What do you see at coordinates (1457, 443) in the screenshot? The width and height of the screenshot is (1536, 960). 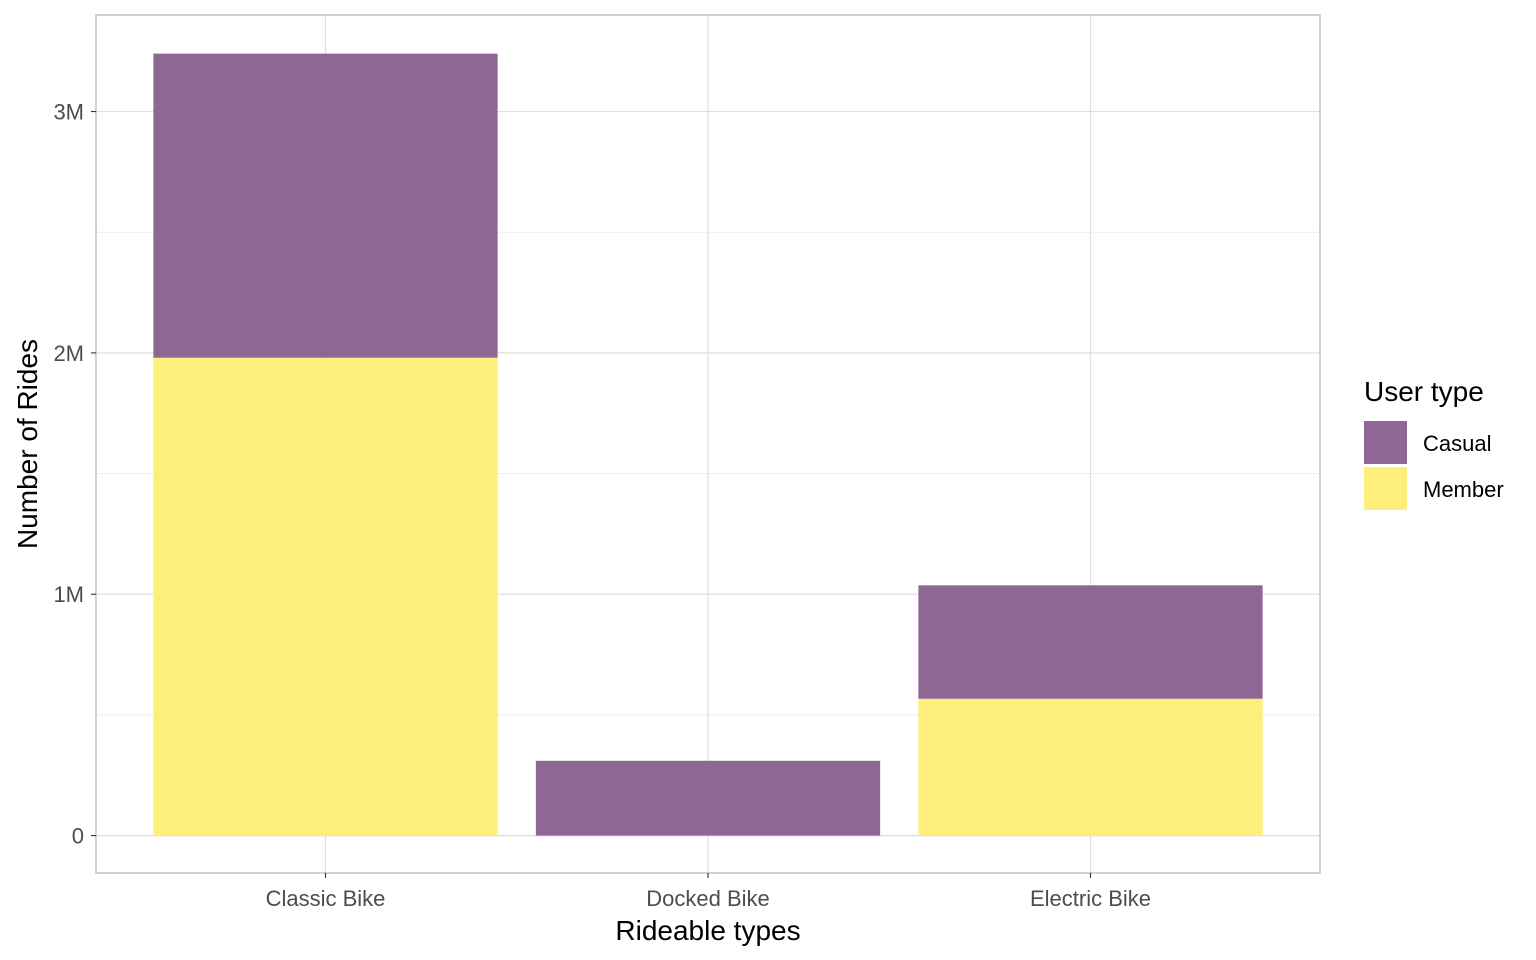 I see `legend-label-casual: Casual` at bounding box center [1457, 443].